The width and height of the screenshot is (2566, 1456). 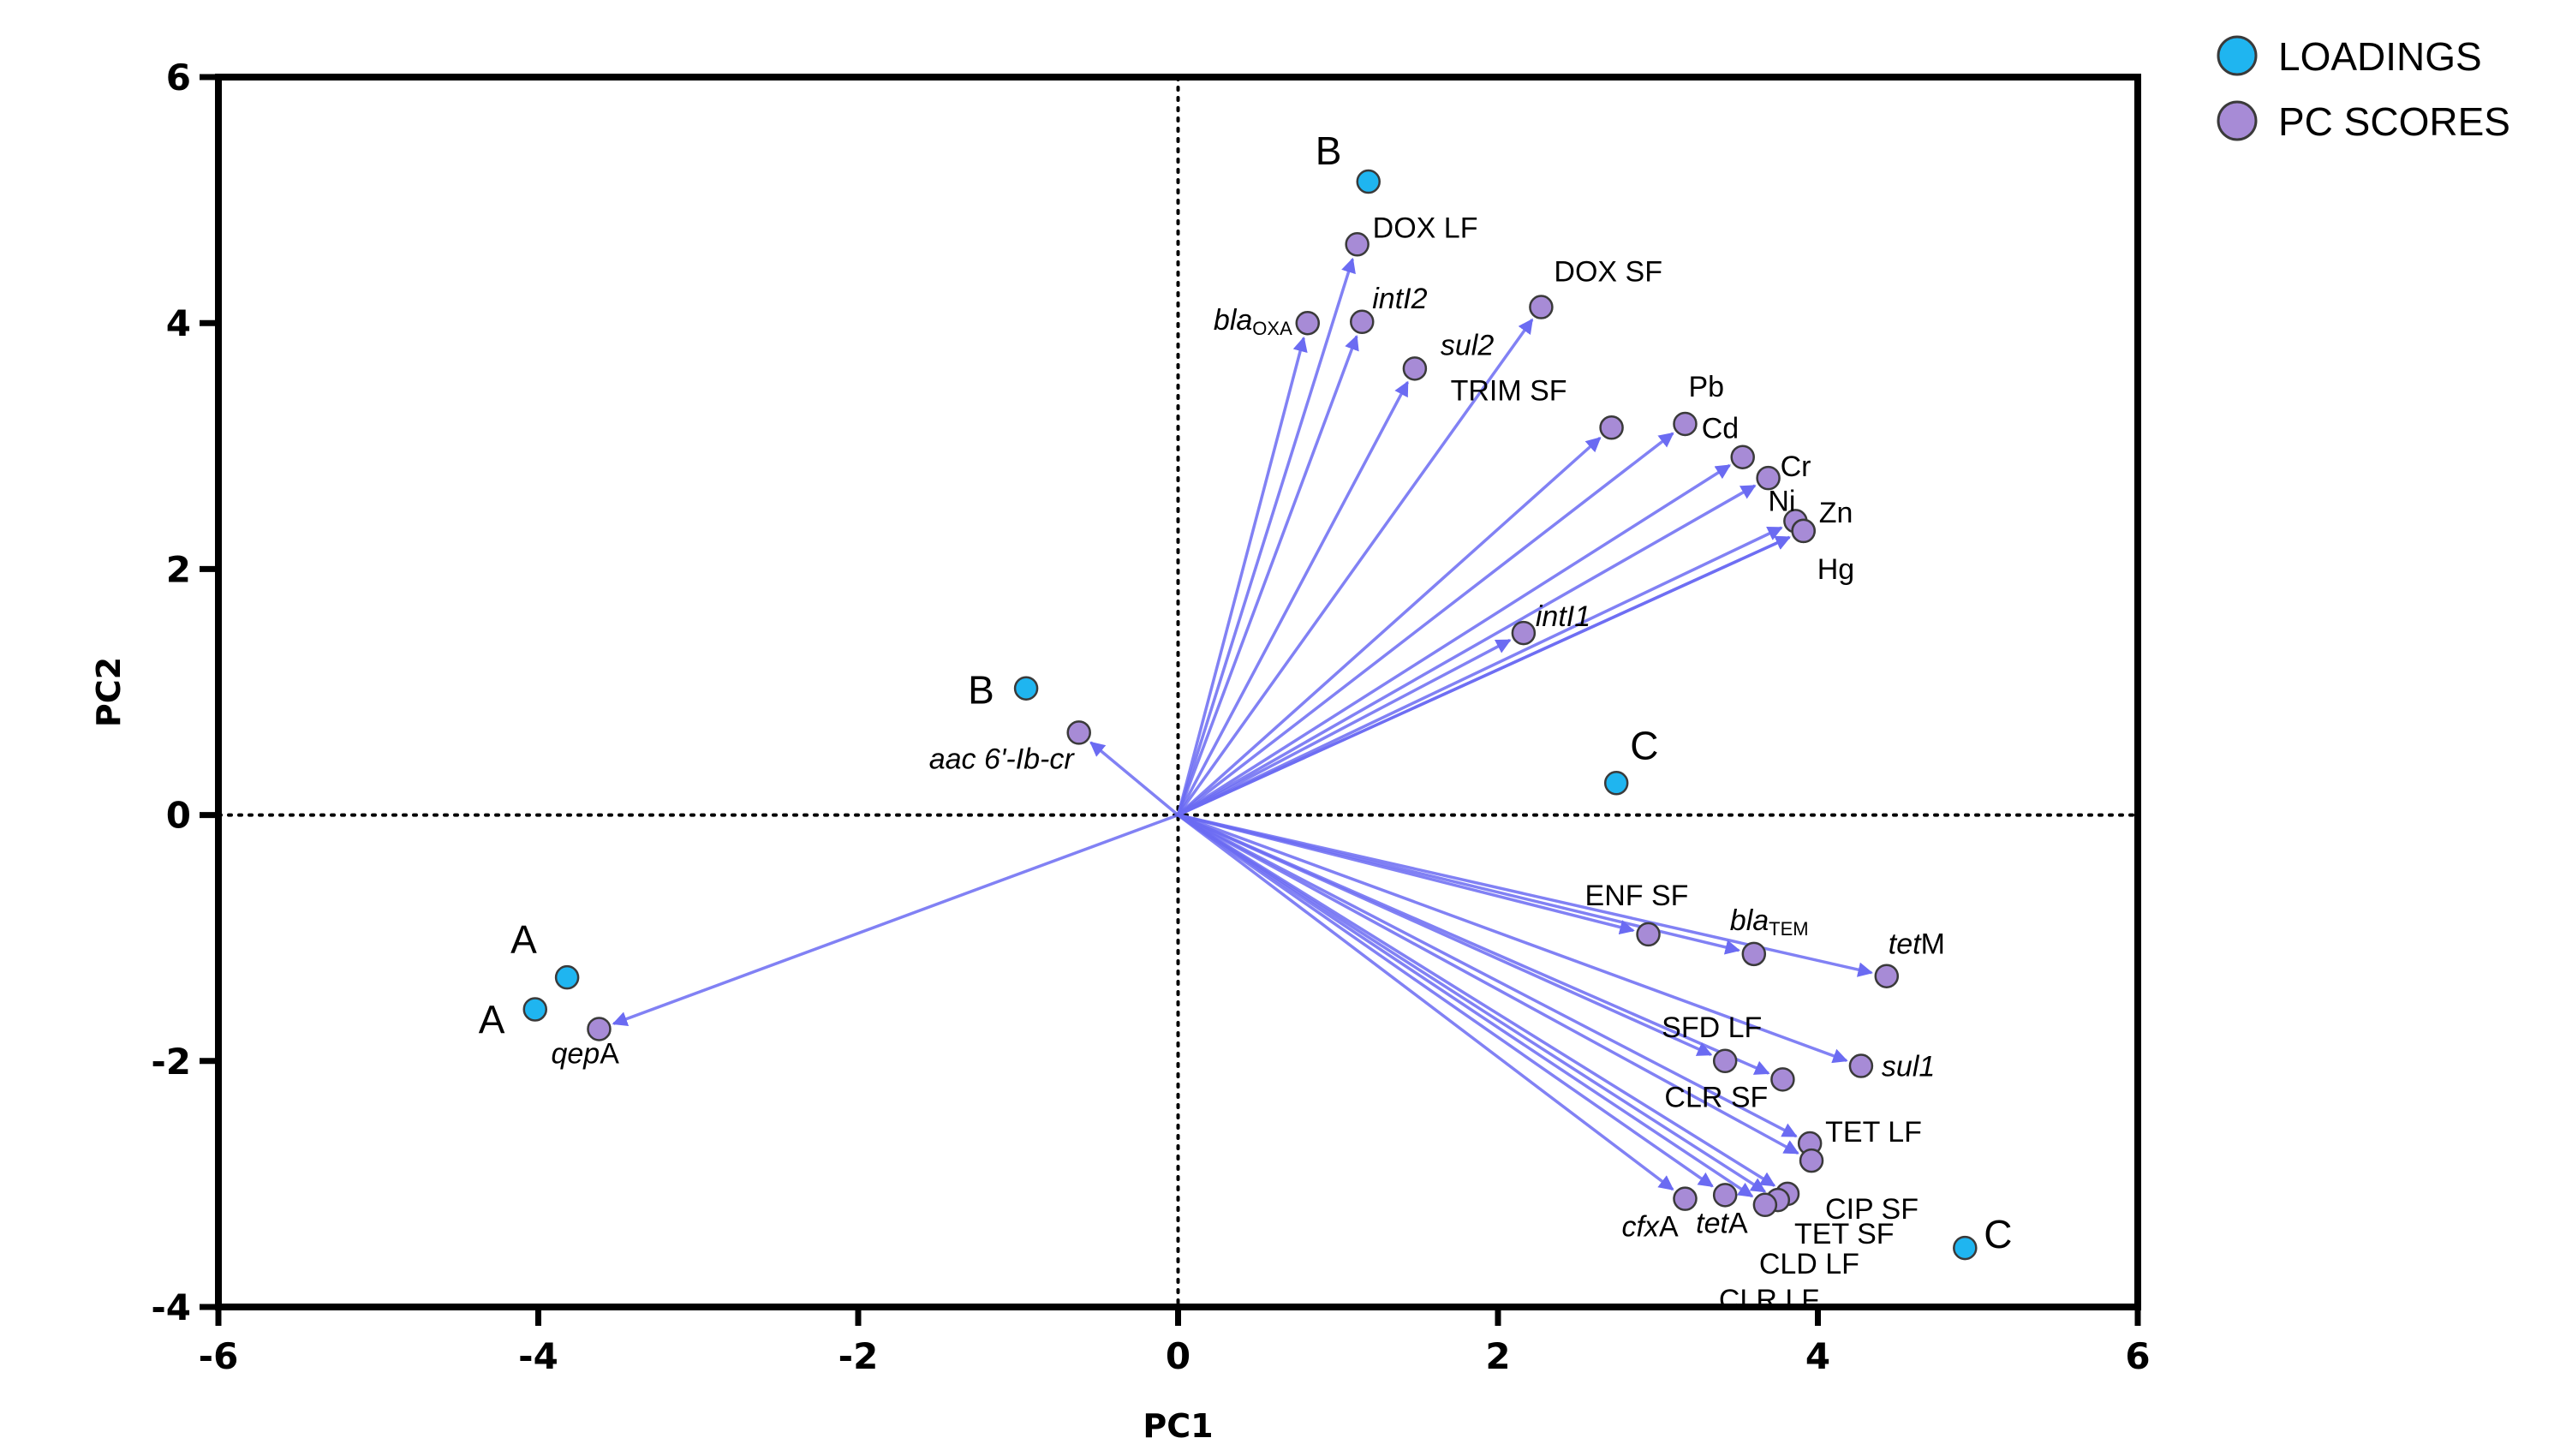 I want to click on y-axis-title: PC2, so click(x=109, y=692).